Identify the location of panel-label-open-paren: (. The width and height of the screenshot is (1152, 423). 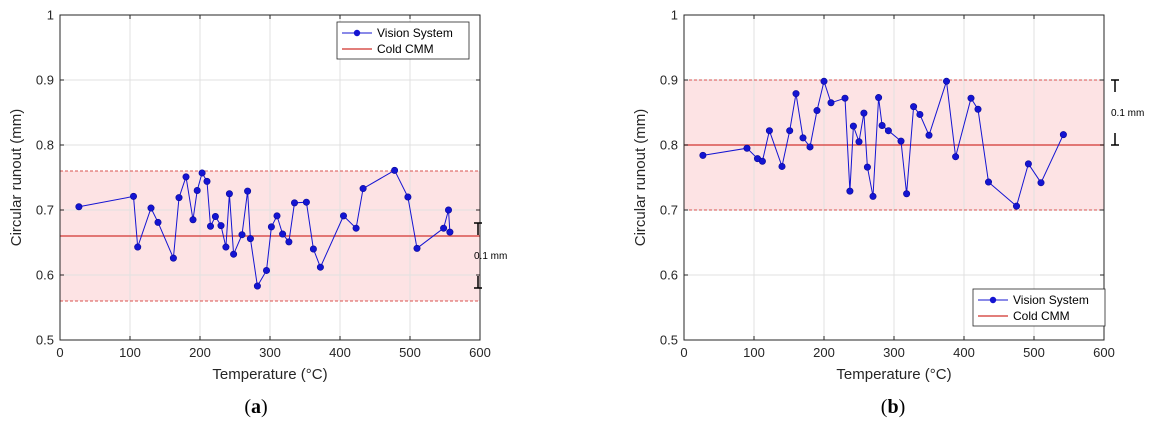
(884, 407).